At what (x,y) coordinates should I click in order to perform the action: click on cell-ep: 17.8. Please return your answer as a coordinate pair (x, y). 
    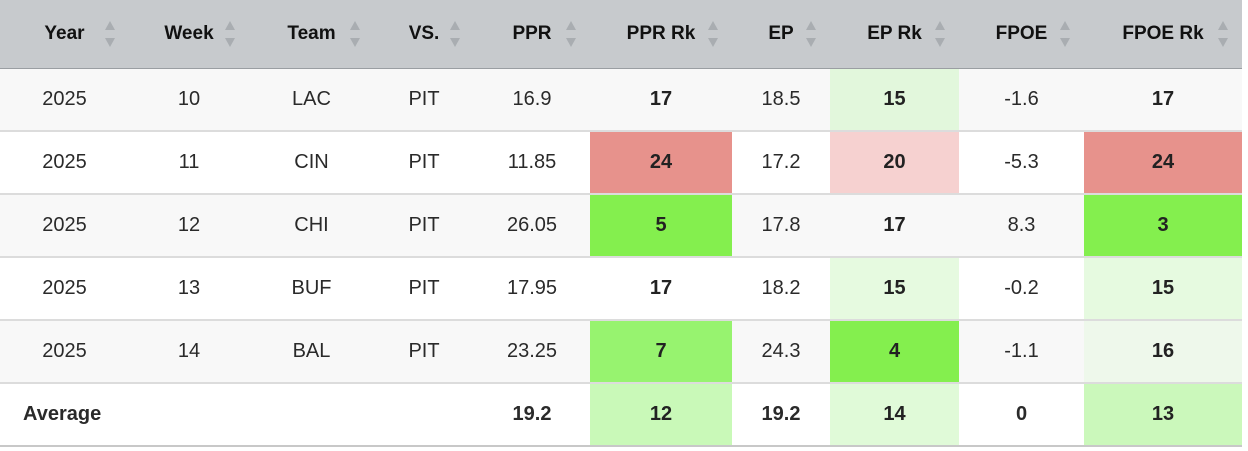
    Looking at the image, I should click on (781, 226).